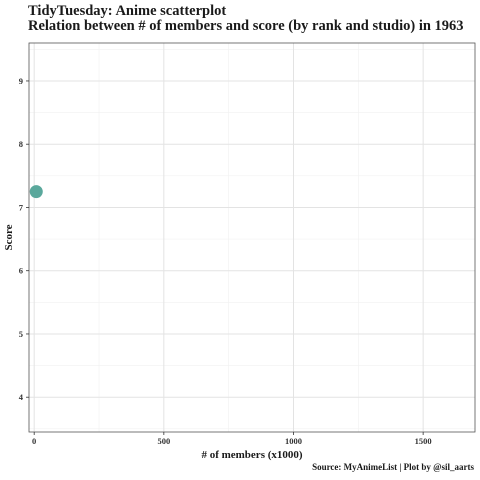 The image size is (480, 480). What do you see at coordinates (21, 397) in the screenshot?
I see `y-tick-label: 4` at bounding box center [21, 397].